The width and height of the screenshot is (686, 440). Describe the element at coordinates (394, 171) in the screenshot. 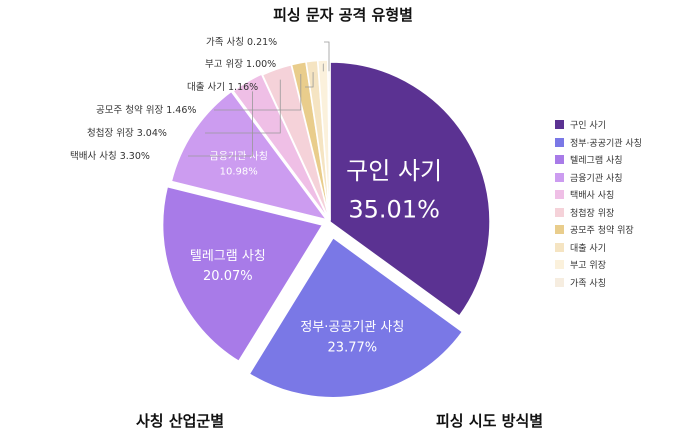

I see `slice-label-0: 구인 사기` at that location.